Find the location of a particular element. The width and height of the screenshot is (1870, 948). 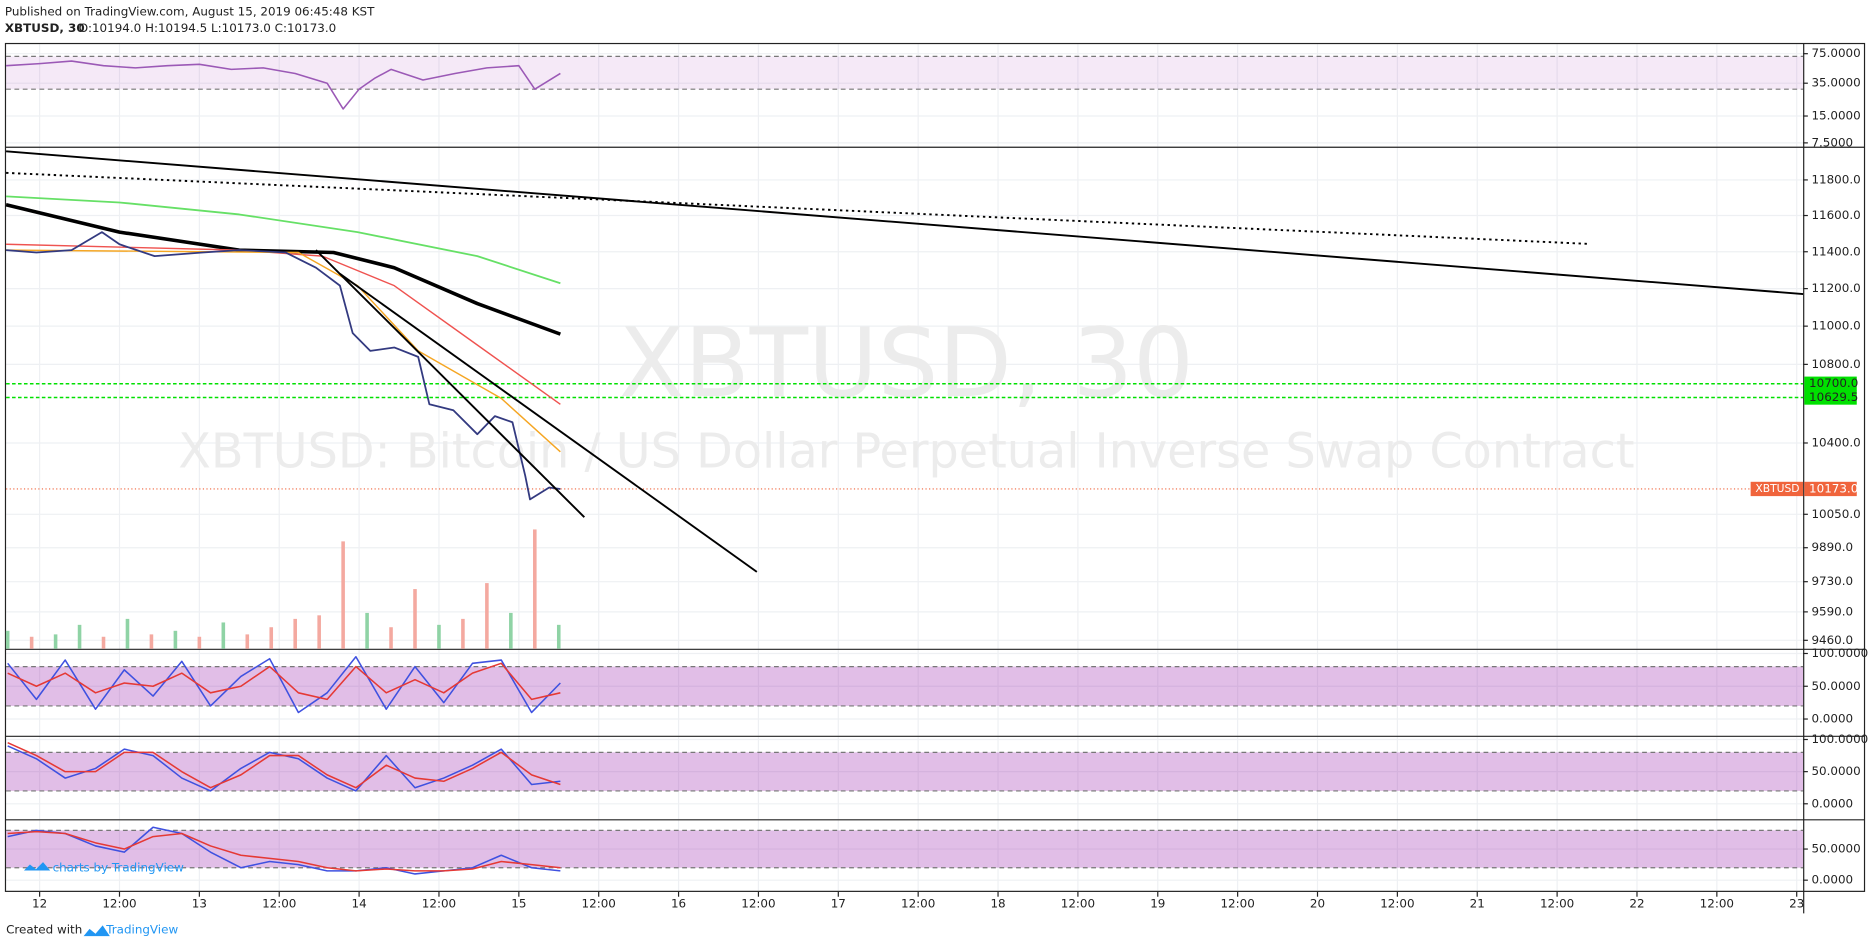

y-tick-label: 9590.0 is located at coordinates (1832, 611).